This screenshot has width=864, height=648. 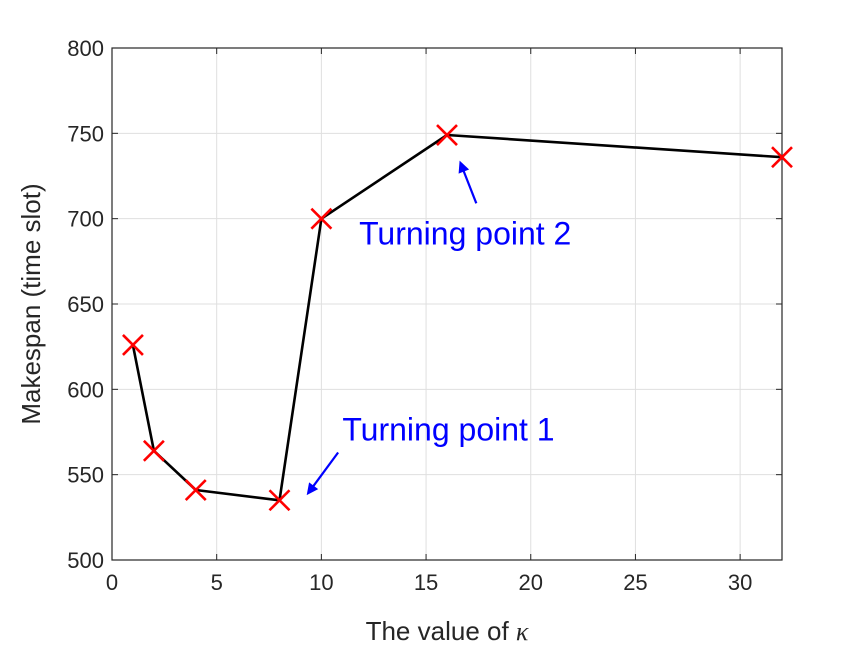 I want to click on x-tick-label: 0, so click(x=112, y=582).